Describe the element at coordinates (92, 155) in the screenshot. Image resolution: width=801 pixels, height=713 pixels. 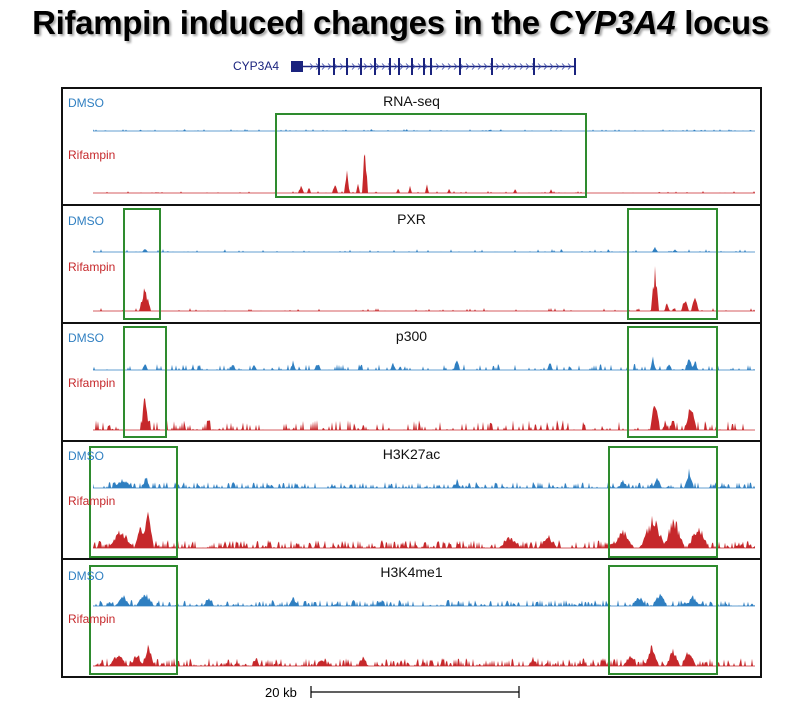
I see `rifampin-label-rnaseq: Rifampin` at that location.